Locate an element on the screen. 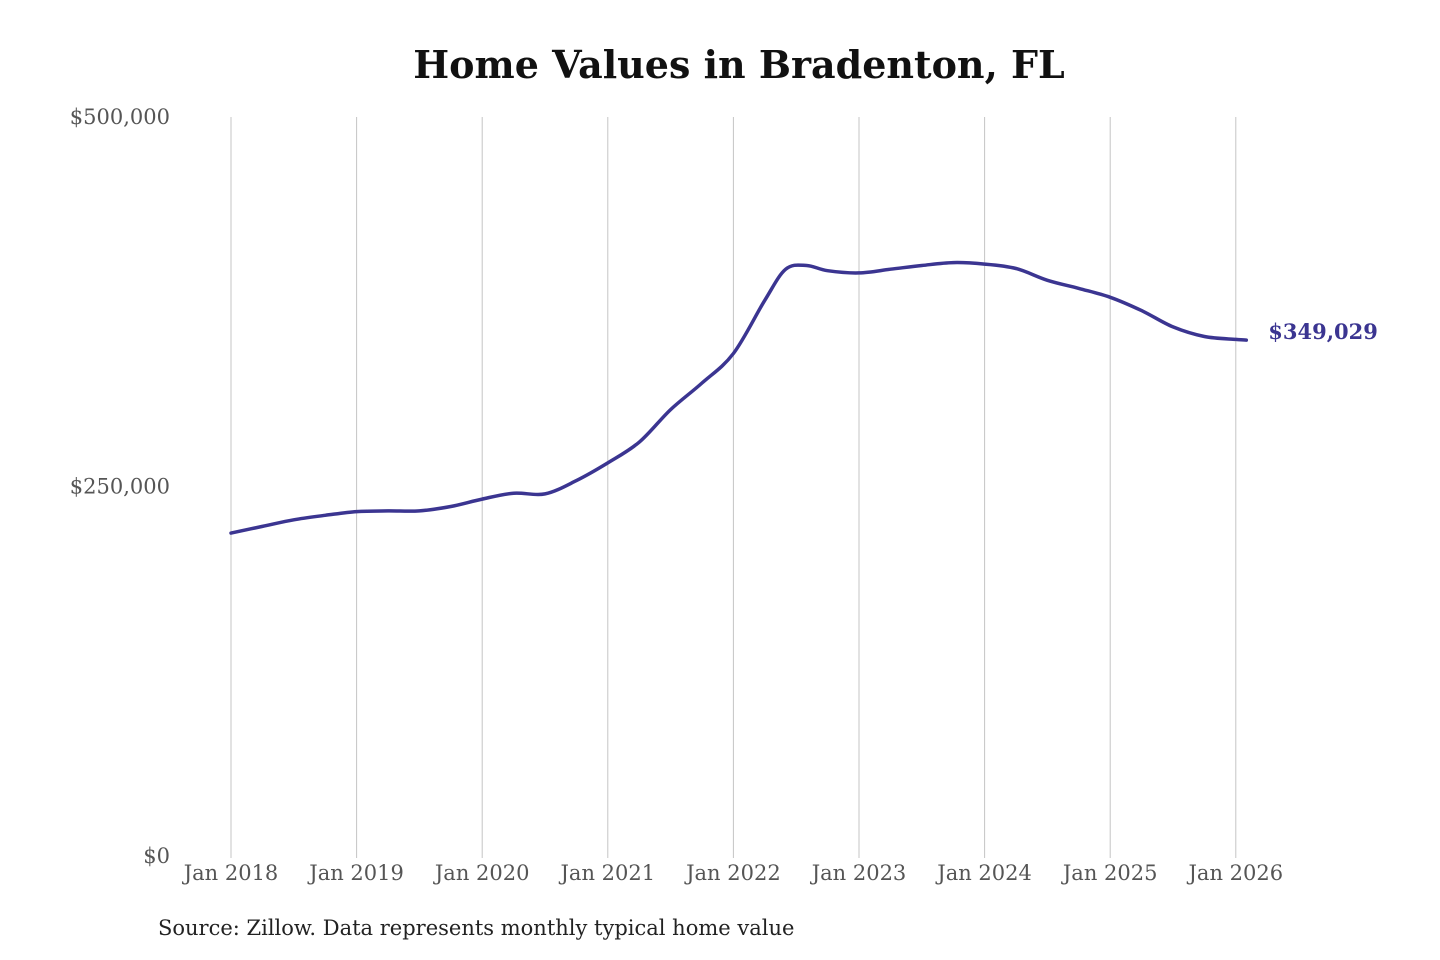 This screenshot has height=960, width=1440. x-tick-label: Jan 2020 is located at coordinates (481, 873).